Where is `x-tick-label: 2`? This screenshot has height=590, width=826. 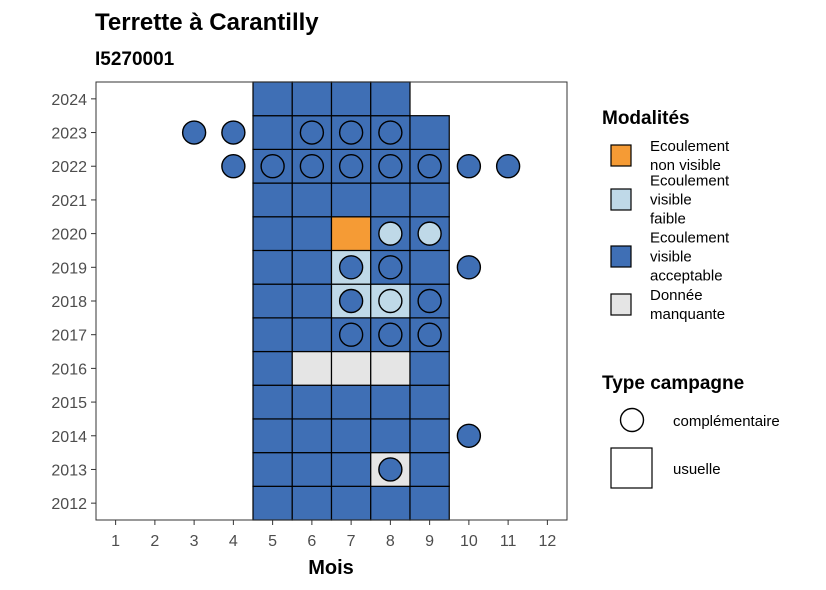
x-tick-label: 2 is located at coordinates (154, 541).